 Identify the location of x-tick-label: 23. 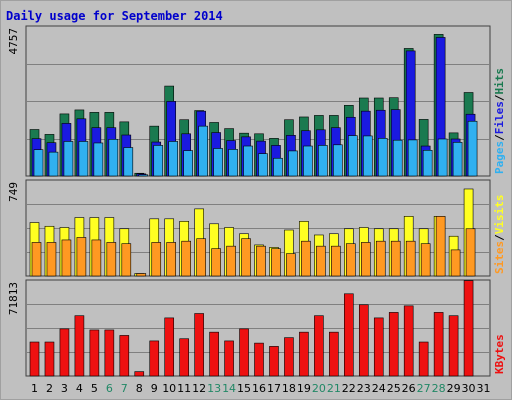
(364, 388).